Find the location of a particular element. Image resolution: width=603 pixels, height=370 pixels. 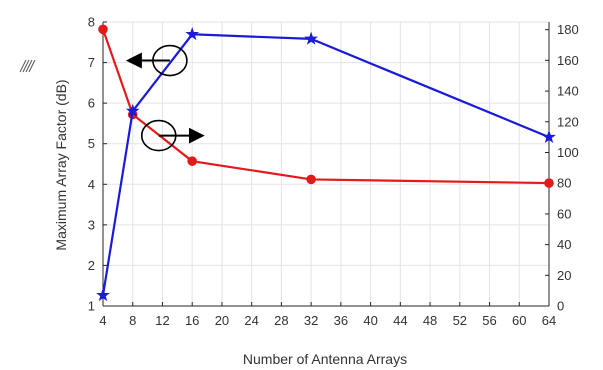

right-y-tick-label: 40 is located at coordinates (564, 244).